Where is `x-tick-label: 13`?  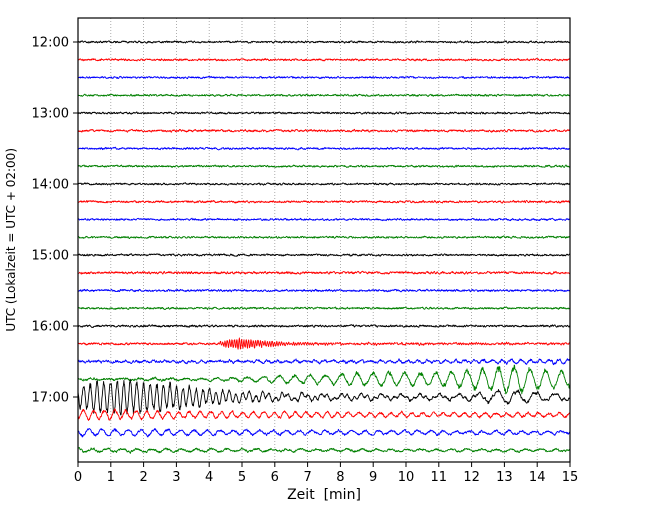
x-tick-label: 13 is located at coordinates (504, 477).